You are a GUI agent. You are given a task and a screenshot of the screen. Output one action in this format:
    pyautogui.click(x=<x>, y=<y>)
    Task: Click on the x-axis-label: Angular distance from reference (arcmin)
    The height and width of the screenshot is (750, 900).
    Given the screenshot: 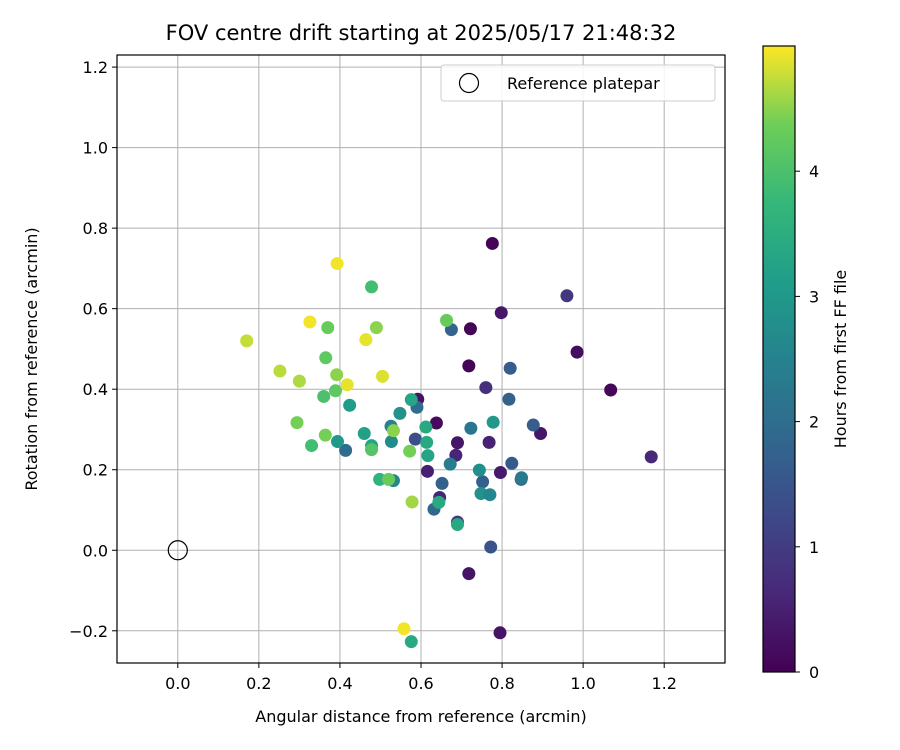 What is the action you would take?
    pyautogui.click(x=420, y=716)
    